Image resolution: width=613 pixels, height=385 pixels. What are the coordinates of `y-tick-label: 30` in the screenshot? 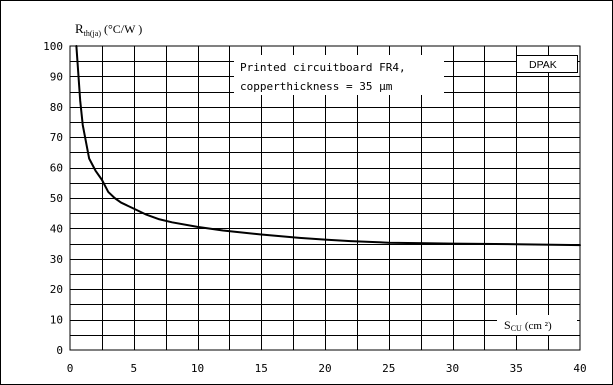 It's located at (56, 259).